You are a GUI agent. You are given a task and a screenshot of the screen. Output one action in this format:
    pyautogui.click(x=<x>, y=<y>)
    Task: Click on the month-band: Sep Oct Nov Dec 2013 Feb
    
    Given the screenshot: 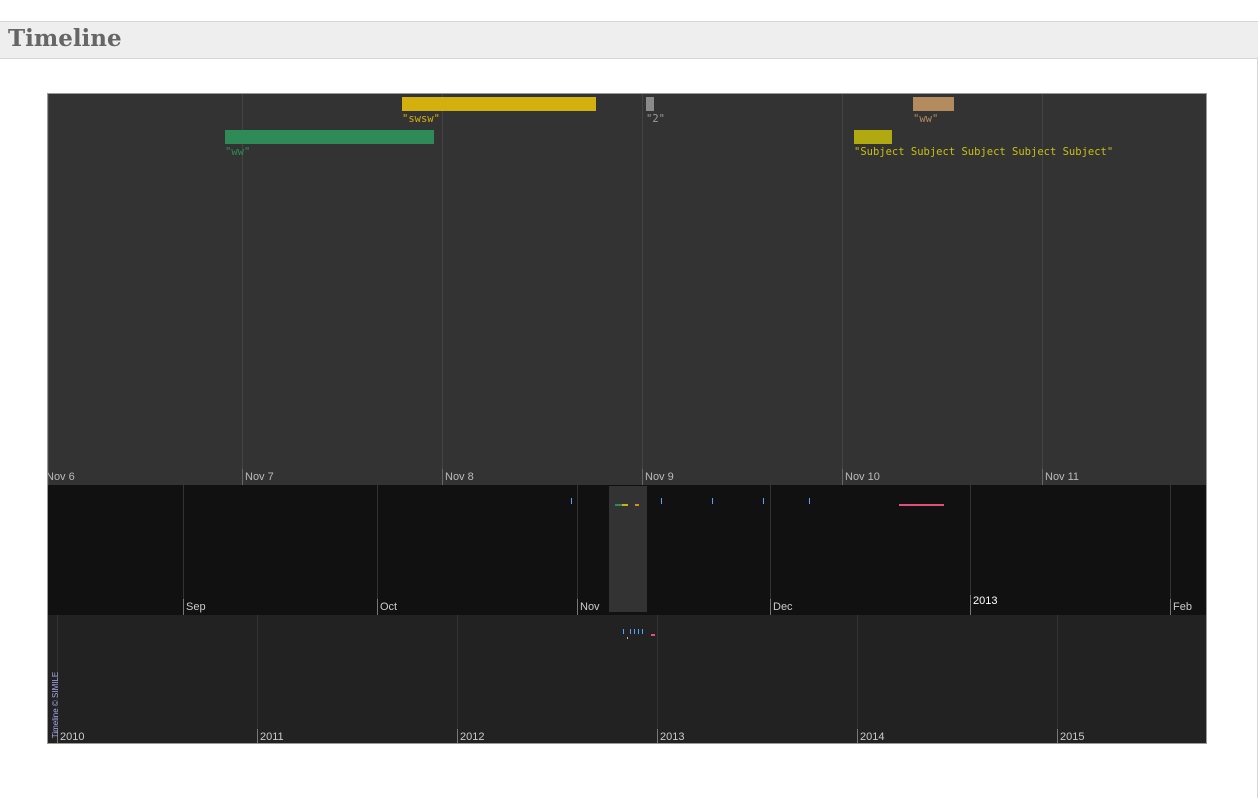 What is the action you would take?
    pyautogui.click(x=627, y=550)
    